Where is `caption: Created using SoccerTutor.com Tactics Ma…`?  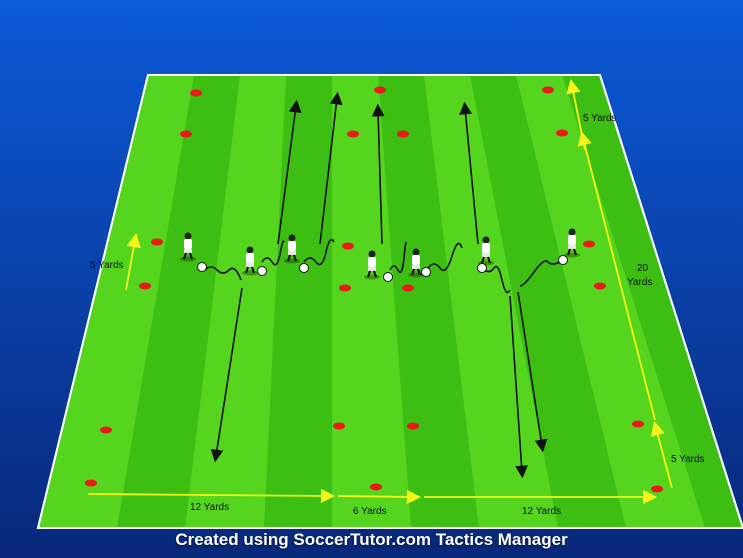
caption: Created using SoccerTutor.com Tactics Ma… is located at coordinates (371, 539).